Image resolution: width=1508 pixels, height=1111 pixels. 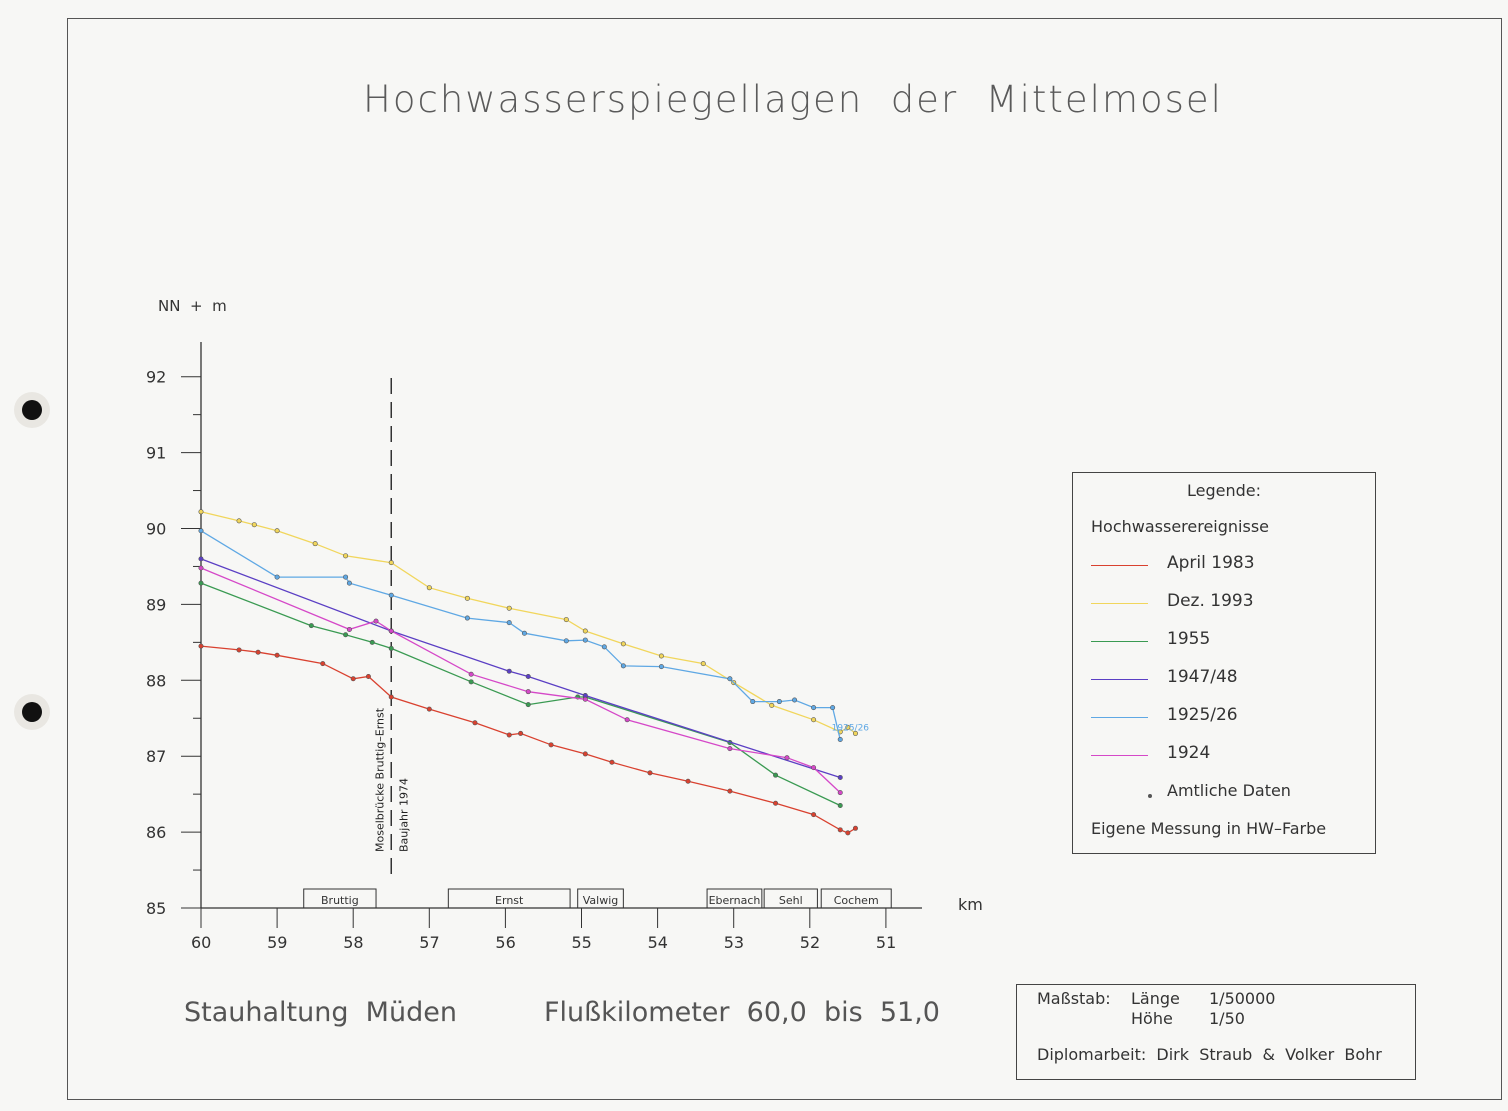 I want to click on length-label: Länge, so click(x=1155, y=998).